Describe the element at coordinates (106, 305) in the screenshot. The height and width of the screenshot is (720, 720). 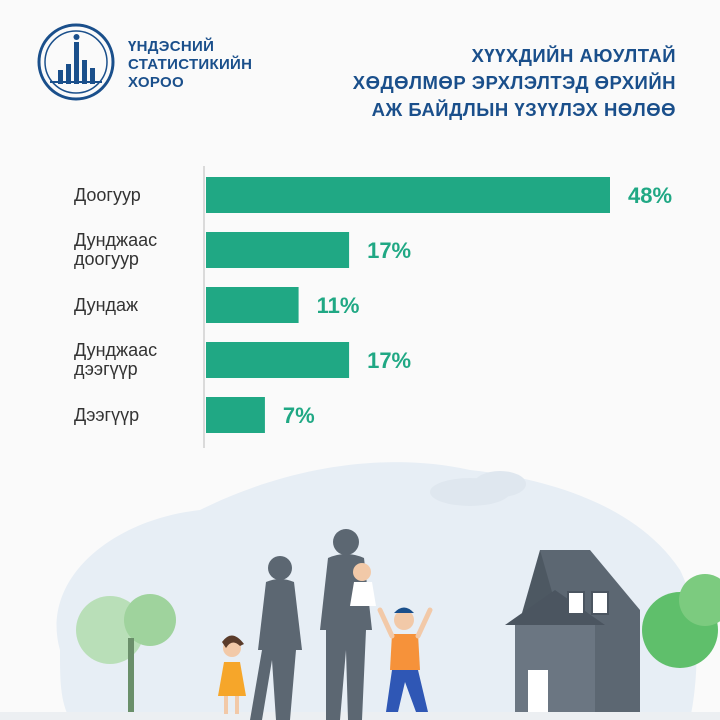
I see `category-label: Дундаж` at that location.